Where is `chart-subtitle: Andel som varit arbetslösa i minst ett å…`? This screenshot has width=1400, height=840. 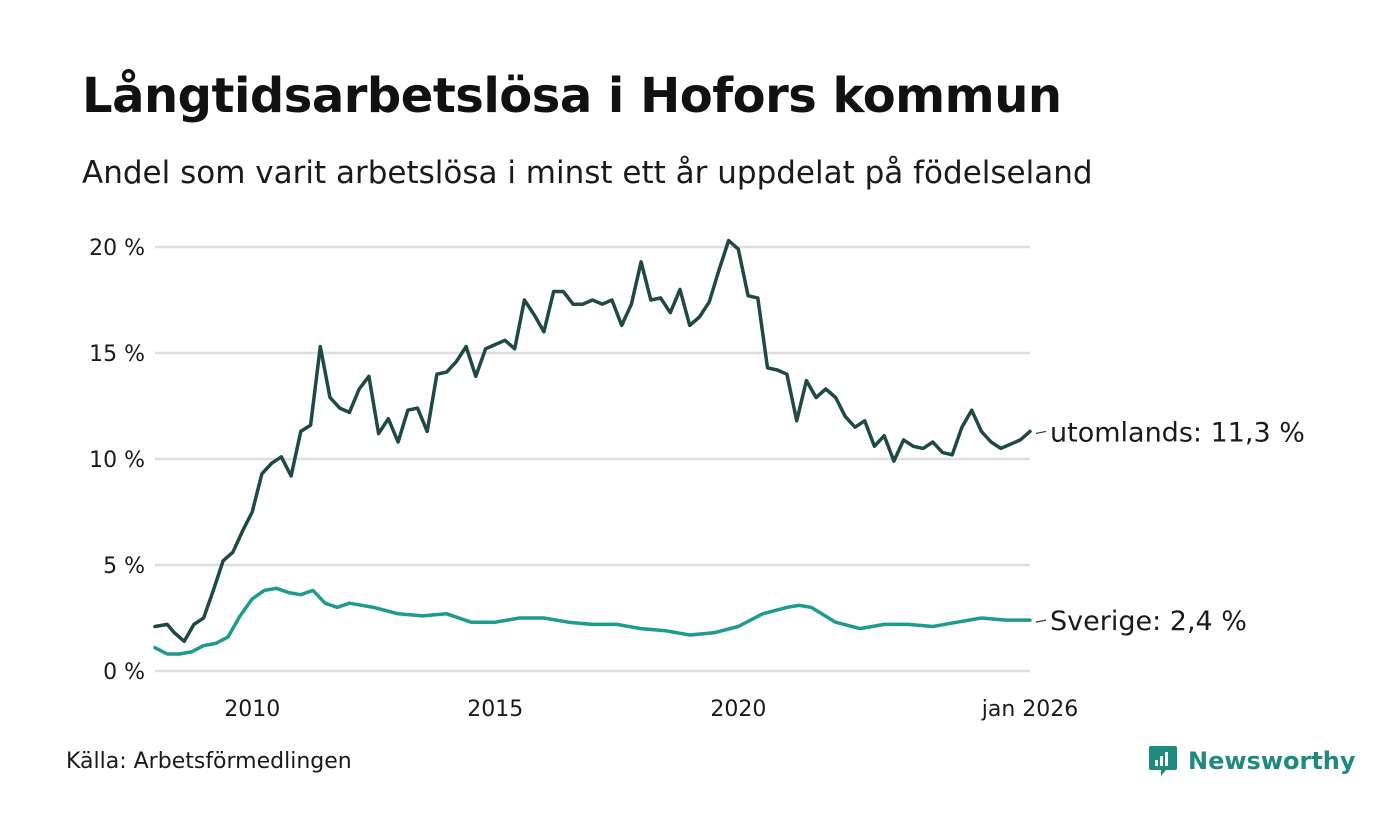 chart-subtitle: Andel som varit arbetslösa i minst ett å… is located at coordinates (587, 173).